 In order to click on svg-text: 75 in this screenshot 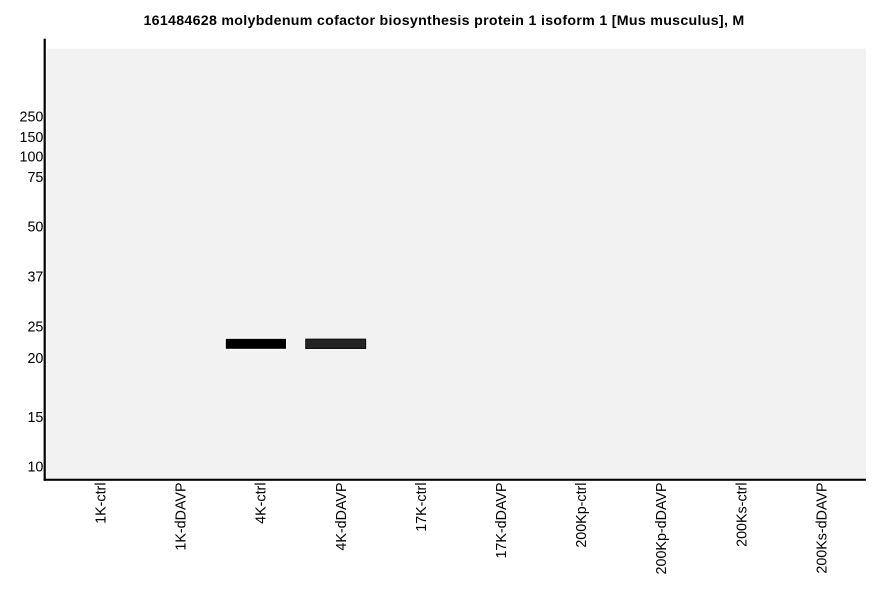, I will do `click(35, 178)`.